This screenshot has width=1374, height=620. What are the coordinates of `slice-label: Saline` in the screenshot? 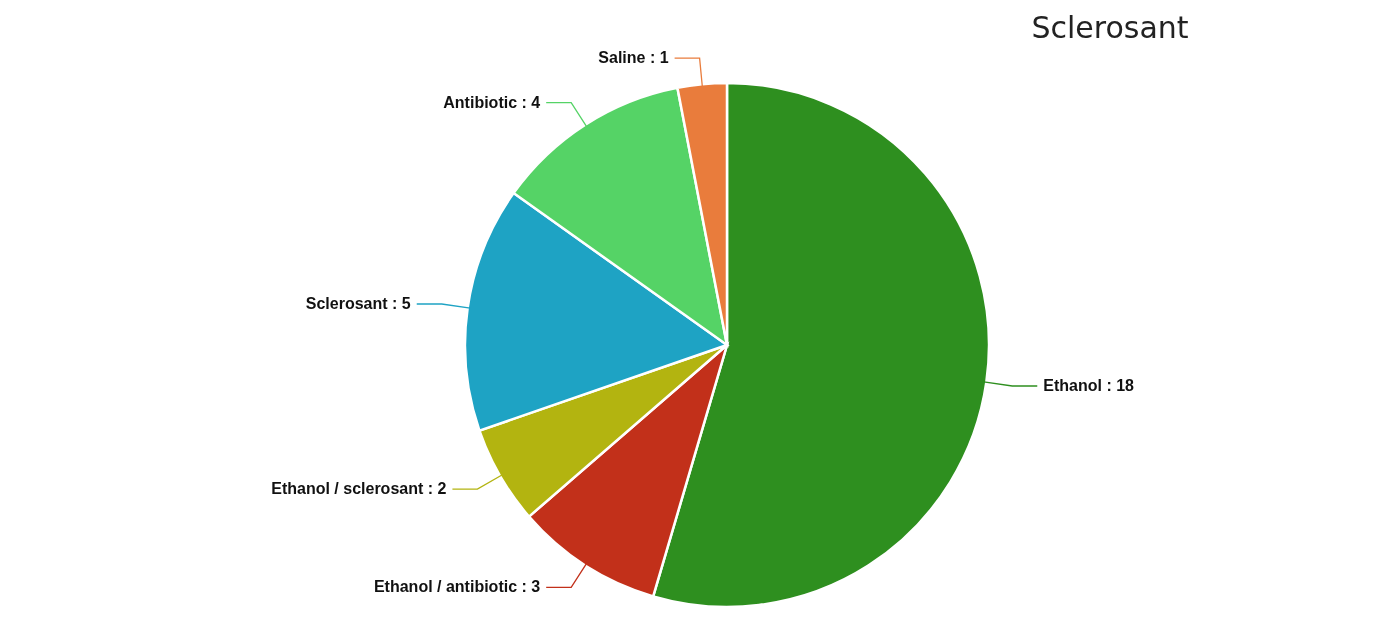 It's located at (622, 58).